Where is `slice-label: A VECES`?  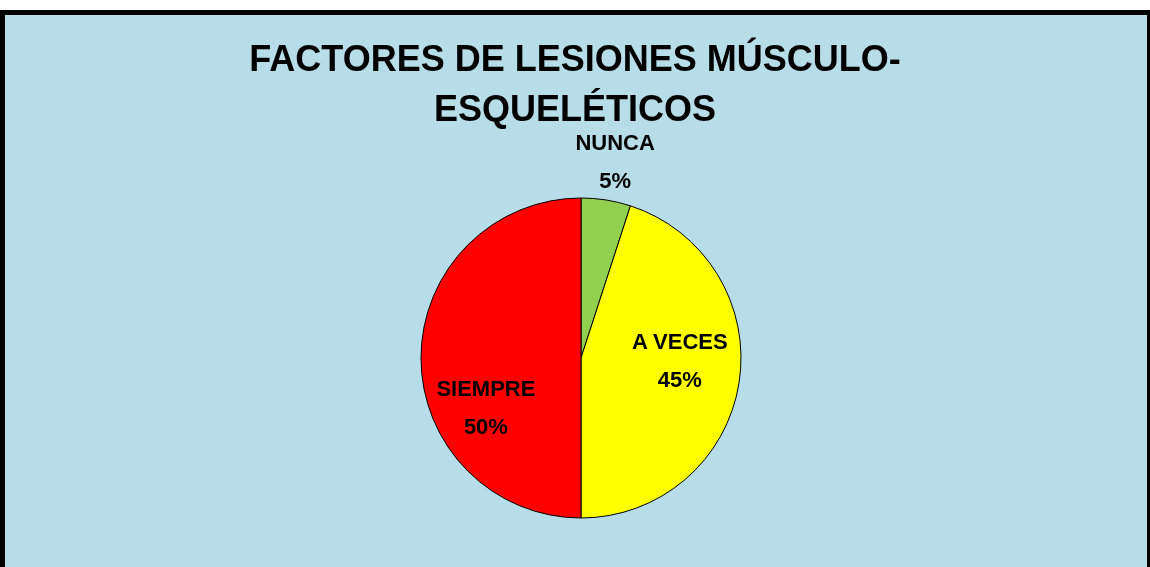
slice-label: A VECES is located at coordinates (679, 342).